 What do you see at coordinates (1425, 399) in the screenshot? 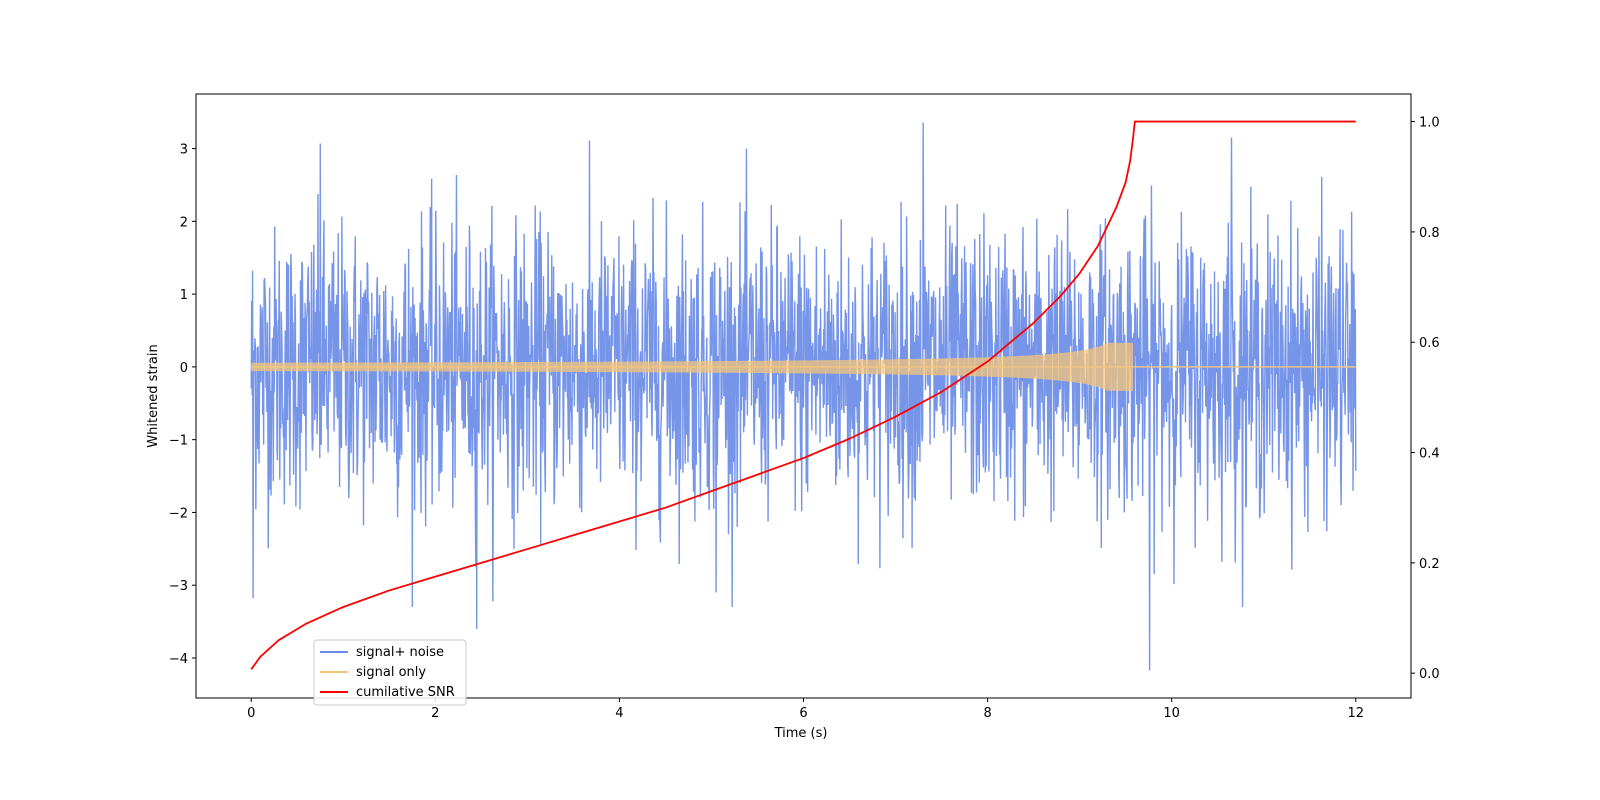
I see `y-axis-right: 0.0 0.2 0.4 0.6 0.8 1.0` at bounding box center [1425, 399].